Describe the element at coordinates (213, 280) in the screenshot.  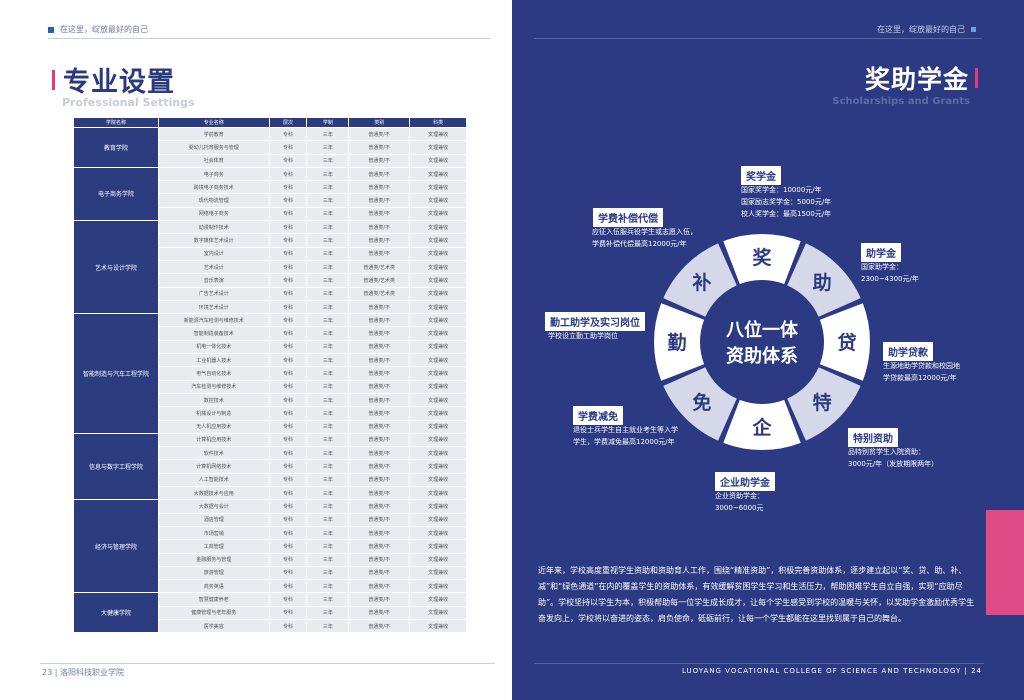
I see `table-cell: 音乐表演` at that location.